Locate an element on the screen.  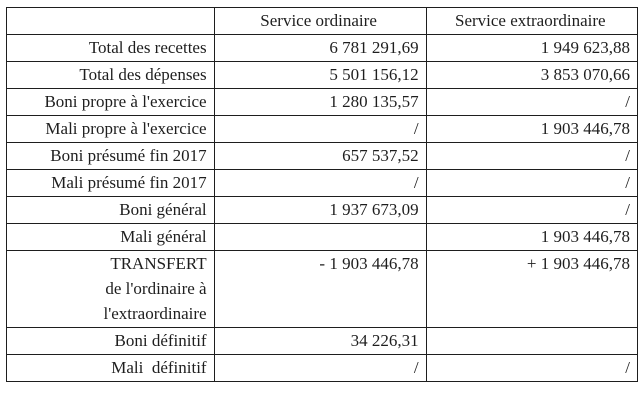
value-extraordinaire is located at coordinates (531, 341).